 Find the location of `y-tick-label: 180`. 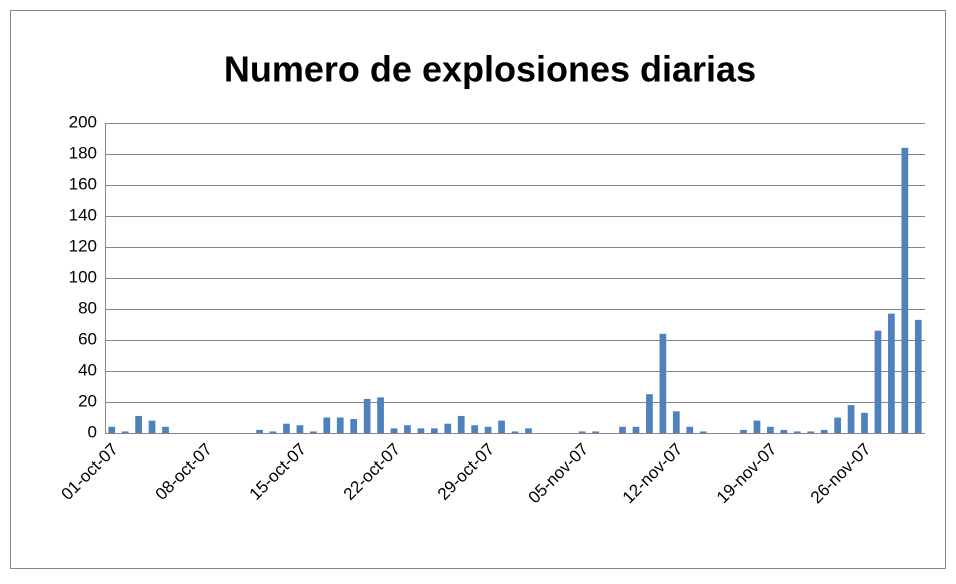

y-tick-label: 180 is located at coordinates (83, 152).